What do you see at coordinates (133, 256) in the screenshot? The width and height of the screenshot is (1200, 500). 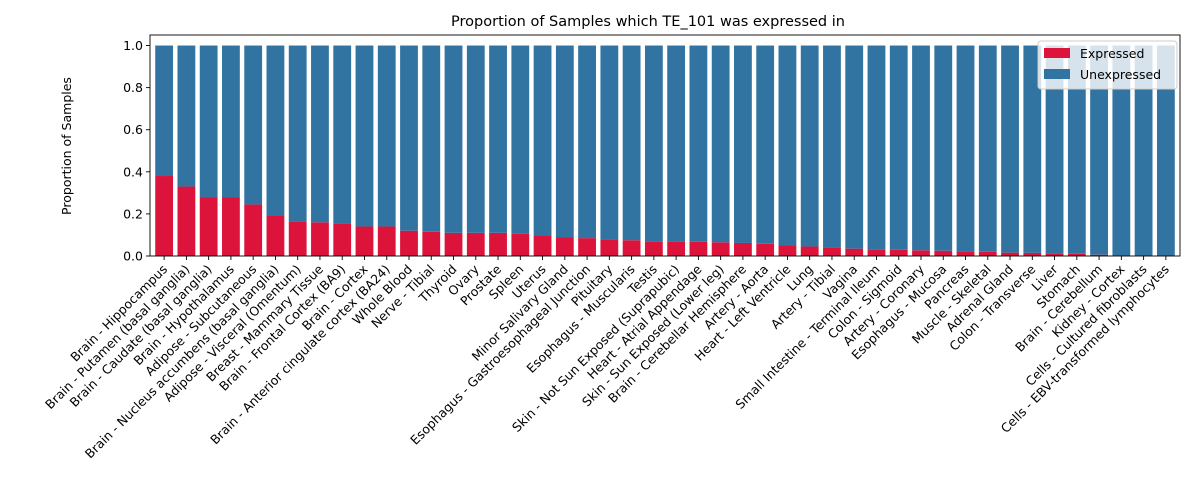 I see `y-tick-label: 0.0` at bounding box center [133, 256].